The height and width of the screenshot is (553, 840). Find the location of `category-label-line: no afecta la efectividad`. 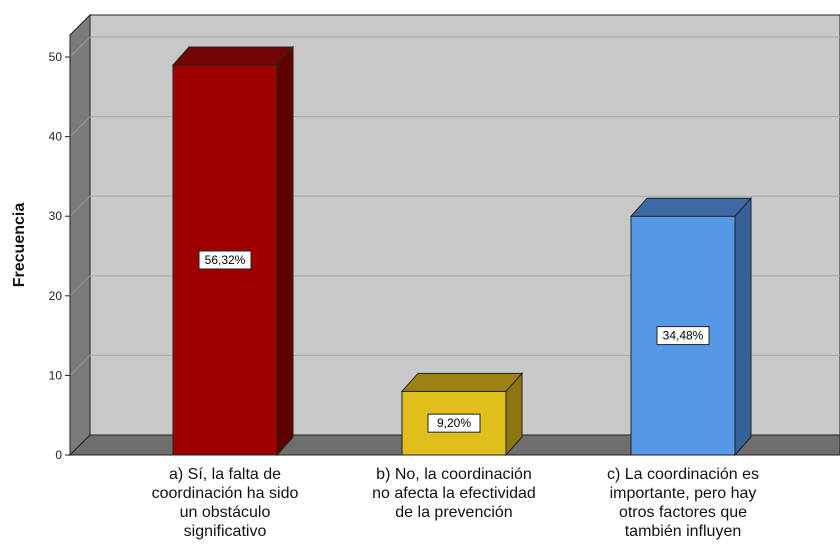

category-label-line: no afecta la efectividad is located at coordinates (454, 493).